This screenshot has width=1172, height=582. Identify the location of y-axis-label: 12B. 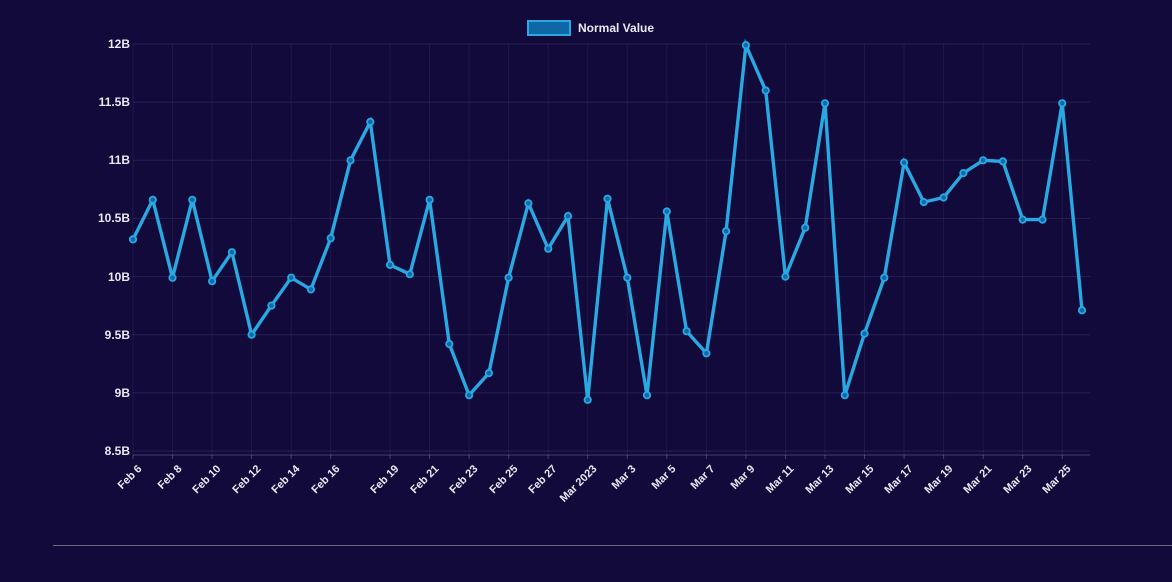
(118, 44).